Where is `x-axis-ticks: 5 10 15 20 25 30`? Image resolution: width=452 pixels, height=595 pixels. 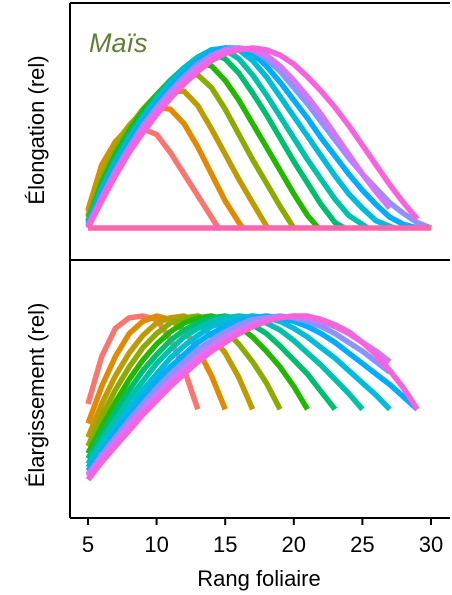
x-axis-ticks: 5 10 15 20 25 30 is located at coordinates (262, 537).